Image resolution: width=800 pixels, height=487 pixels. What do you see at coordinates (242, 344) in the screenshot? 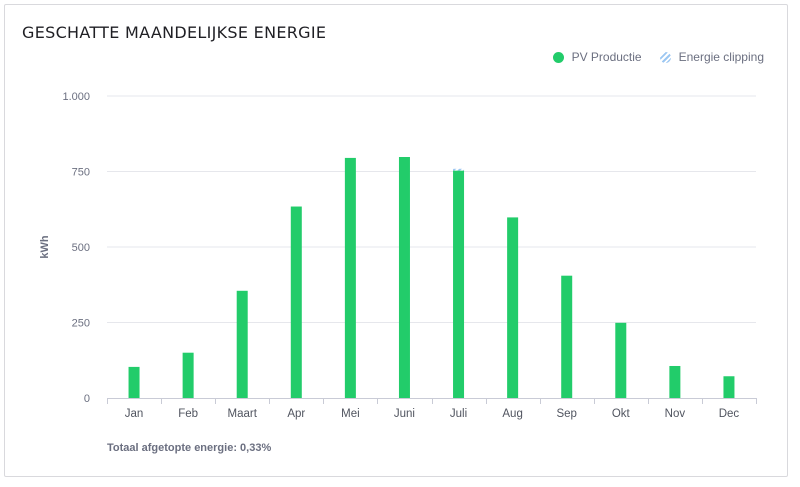
I see `bar-pv-maart` at bounding box center [242, 344].